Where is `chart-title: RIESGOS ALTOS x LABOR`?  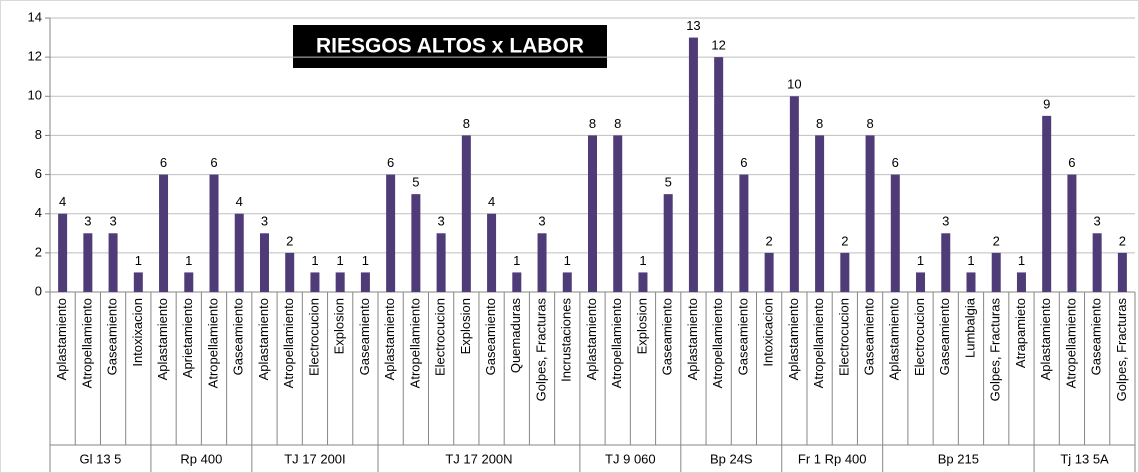 chart-title: RIESGOS ALTOS x LABOR is located at coordinates (450, 46).